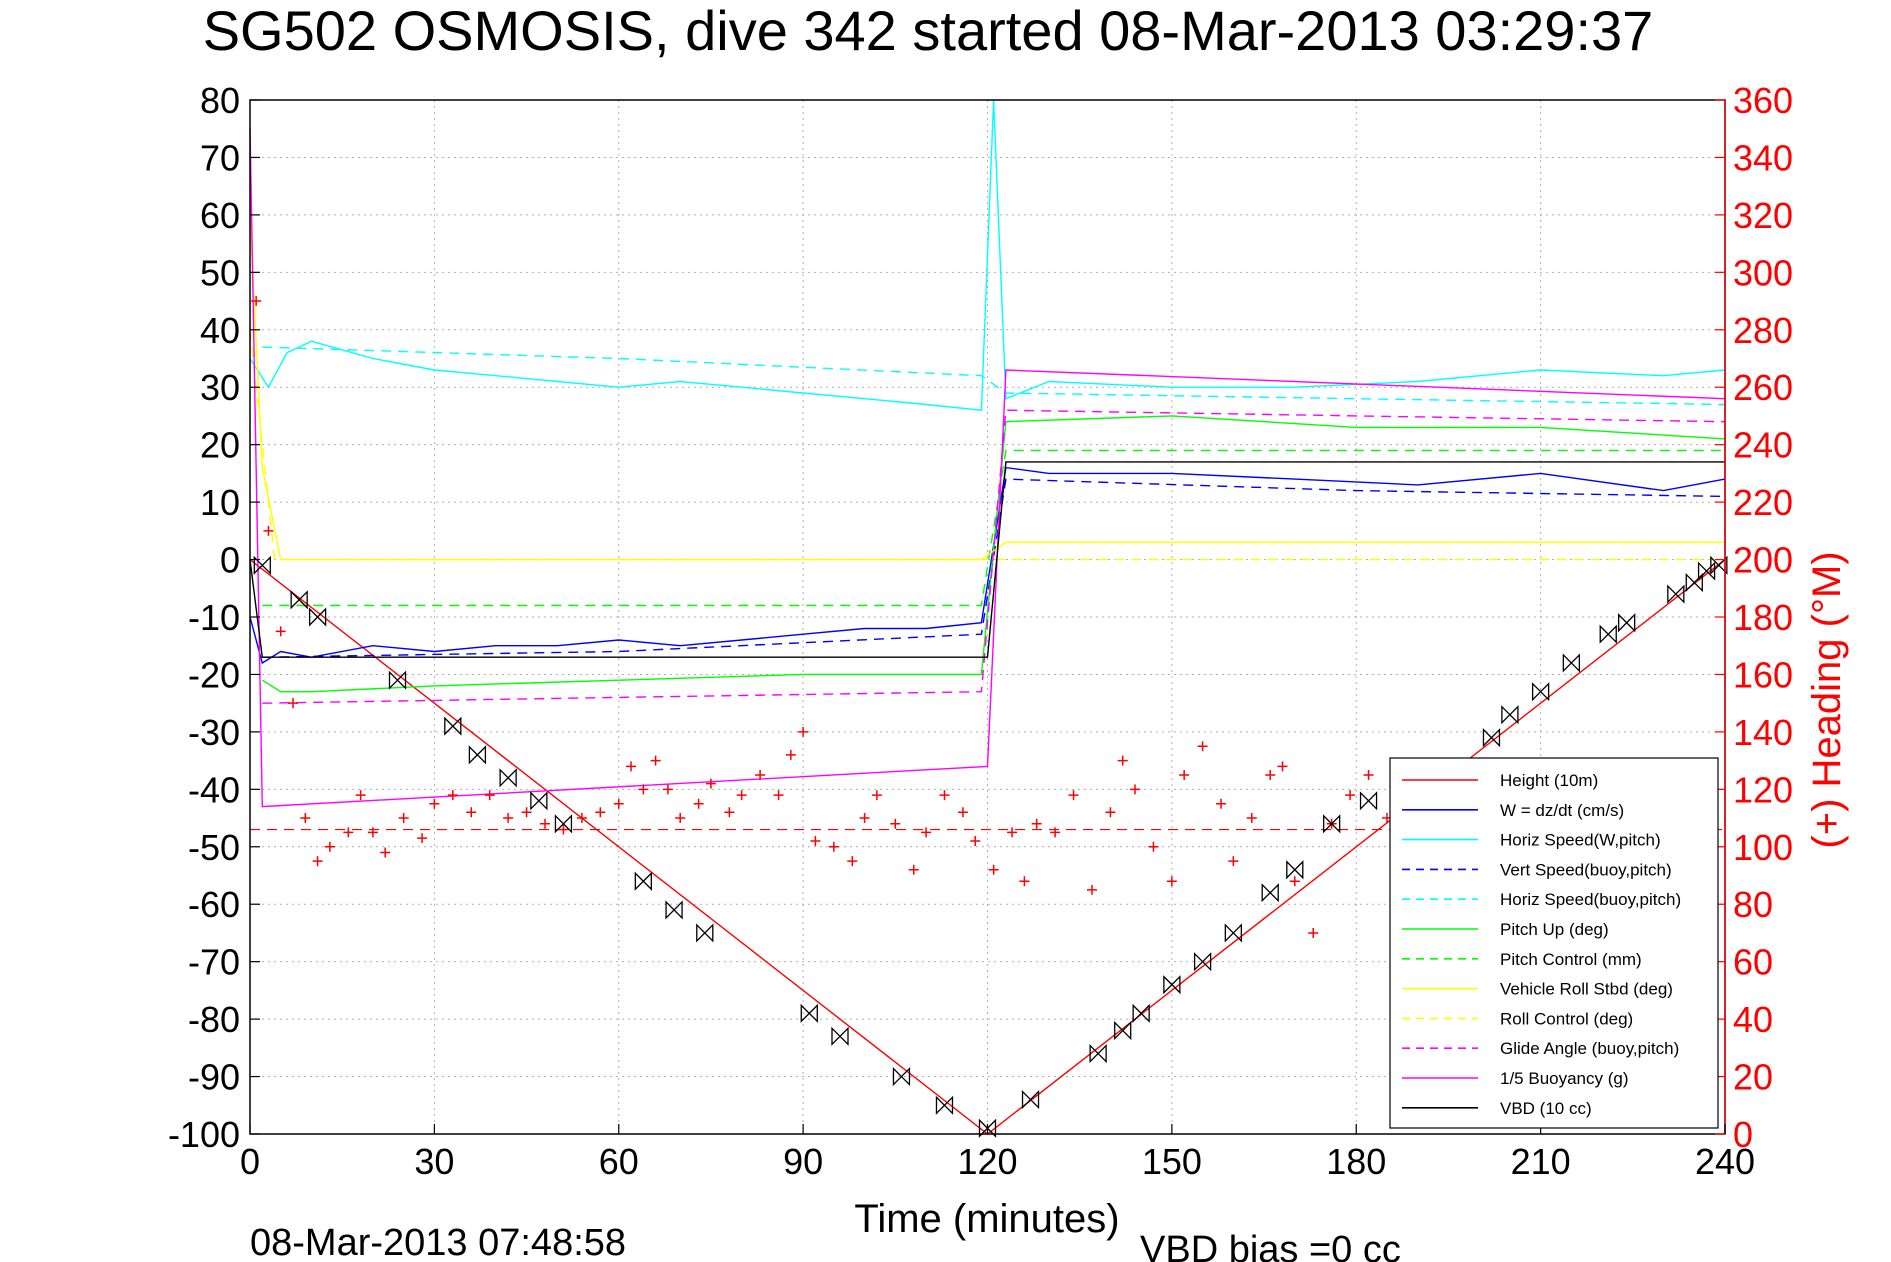 The image size is (1891, 1262). What do you see at coordinates (438, 1242) in the screenshot?
I see `footer-timestamp: 08-Mar-2013 07:48:58` at bounding box center [438, 1242].